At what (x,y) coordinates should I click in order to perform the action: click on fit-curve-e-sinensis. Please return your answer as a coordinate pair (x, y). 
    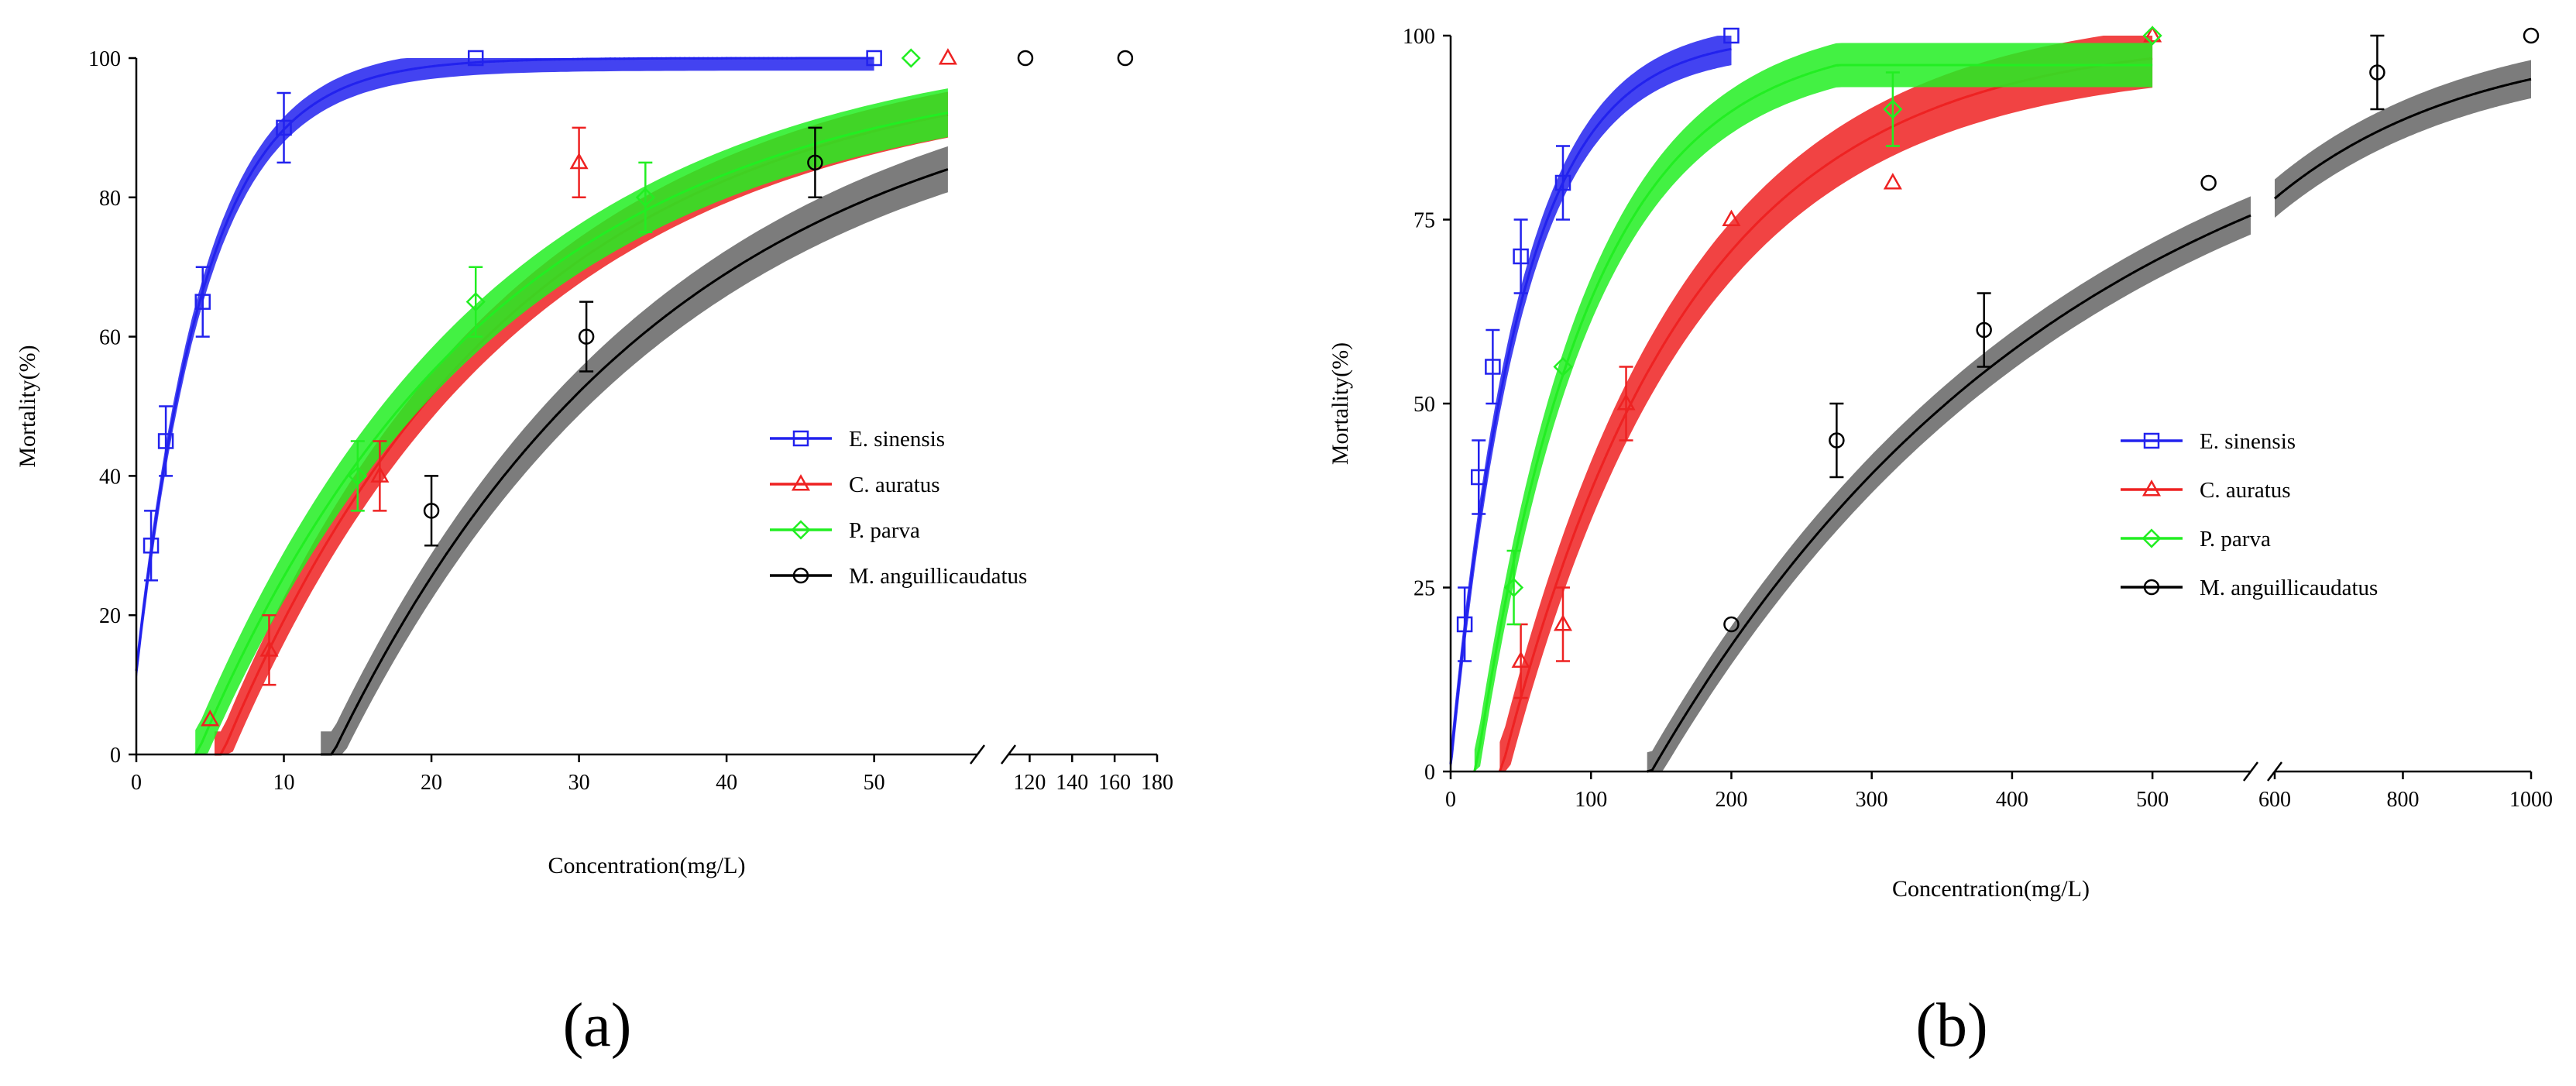
    Looking at the image, I should click on (1590, 406).